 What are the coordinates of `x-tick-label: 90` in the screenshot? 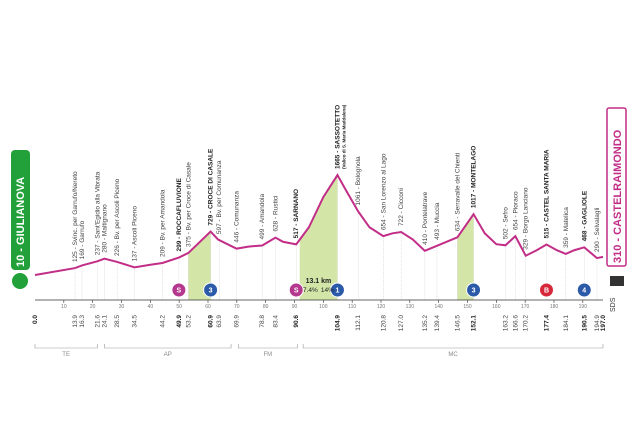 It's located at (295, 307).